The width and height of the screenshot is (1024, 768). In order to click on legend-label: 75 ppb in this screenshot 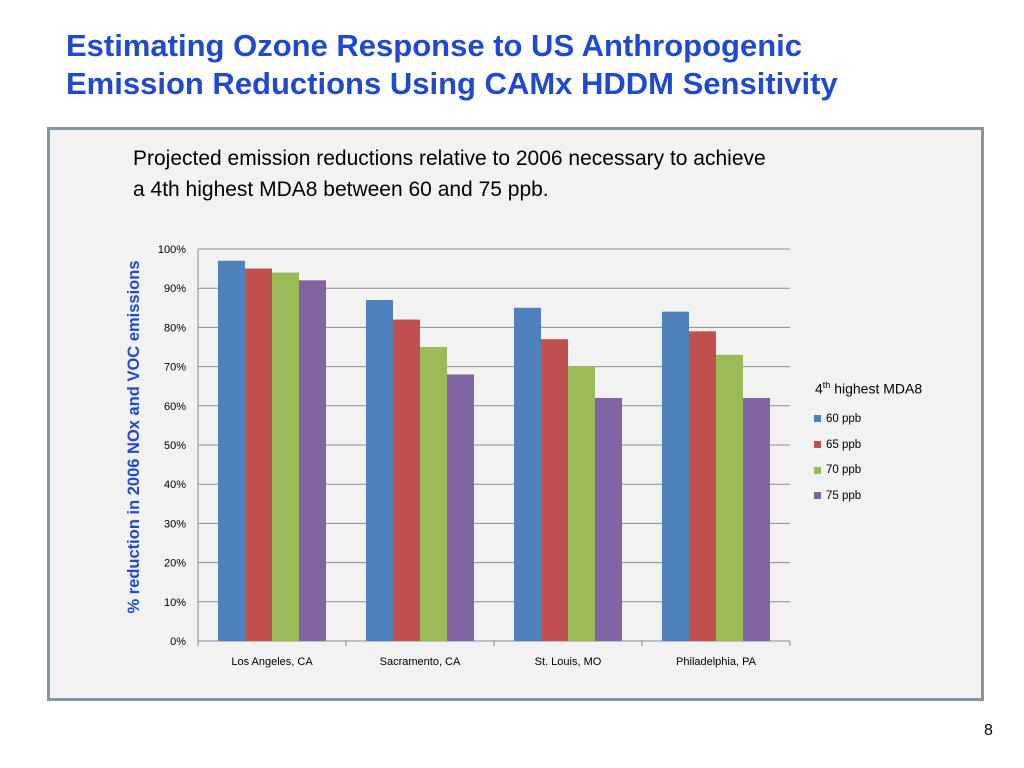, I will do `click(844, 495)`.